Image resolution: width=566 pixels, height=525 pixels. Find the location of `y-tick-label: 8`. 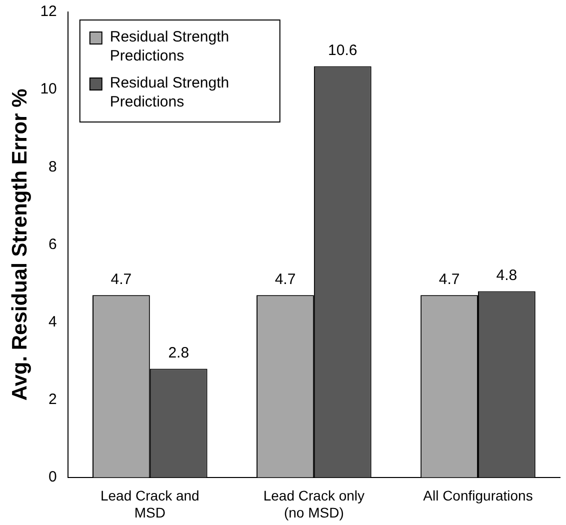

y-tick-label: 8 is located at coordinates (52, 167).